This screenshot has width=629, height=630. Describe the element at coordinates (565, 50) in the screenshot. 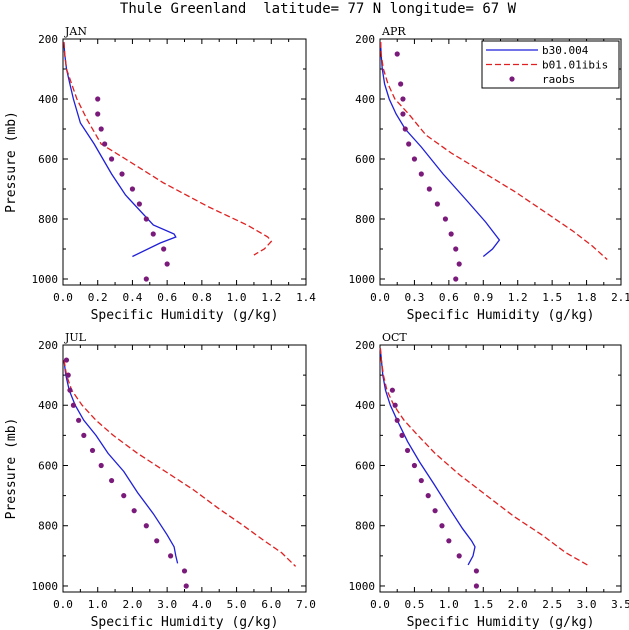

I see `legend-label: b30.004` at that location.